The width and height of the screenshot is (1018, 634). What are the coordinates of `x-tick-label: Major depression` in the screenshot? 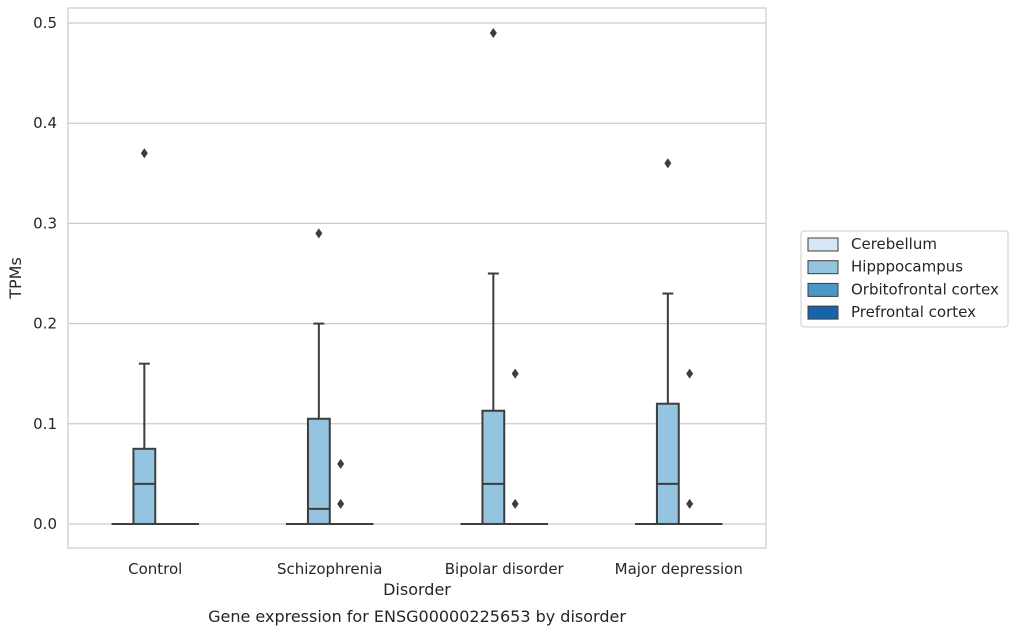 It's located at (679, 569).